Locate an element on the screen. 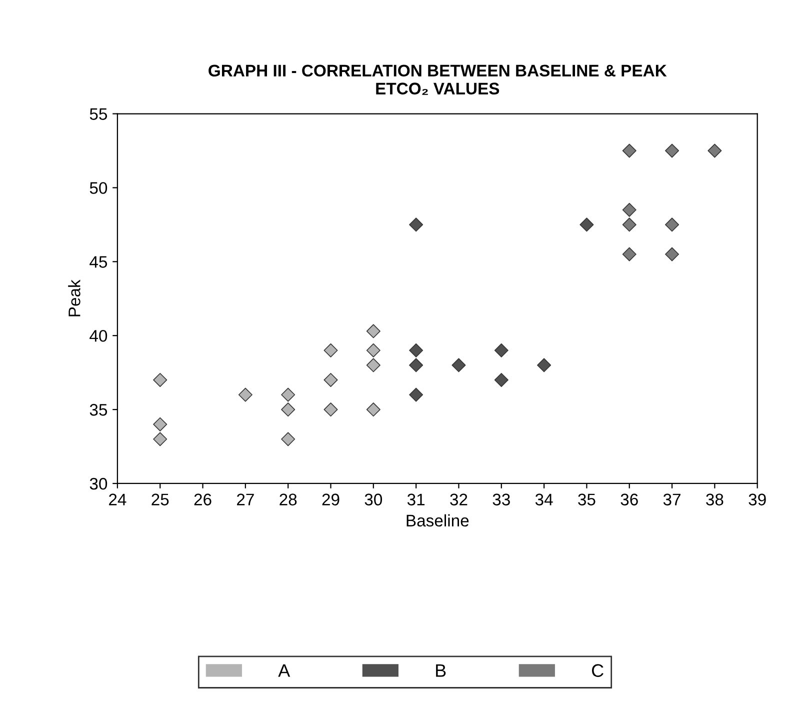  x-tick-label: 39 is located at coordinates (757, 500).